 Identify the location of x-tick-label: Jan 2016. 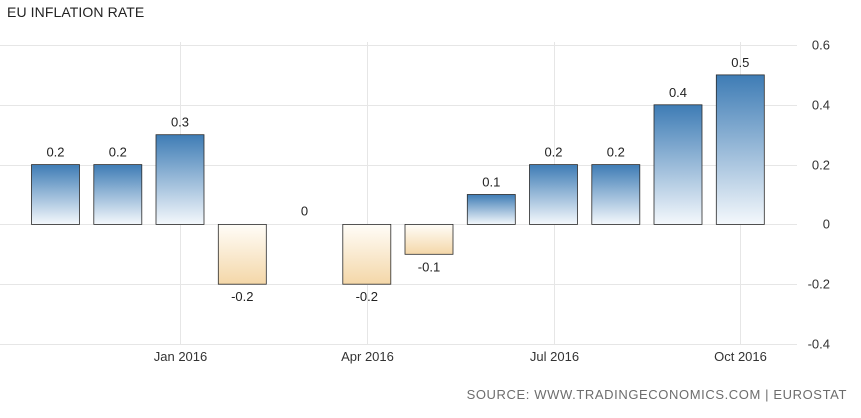
(181, 356).